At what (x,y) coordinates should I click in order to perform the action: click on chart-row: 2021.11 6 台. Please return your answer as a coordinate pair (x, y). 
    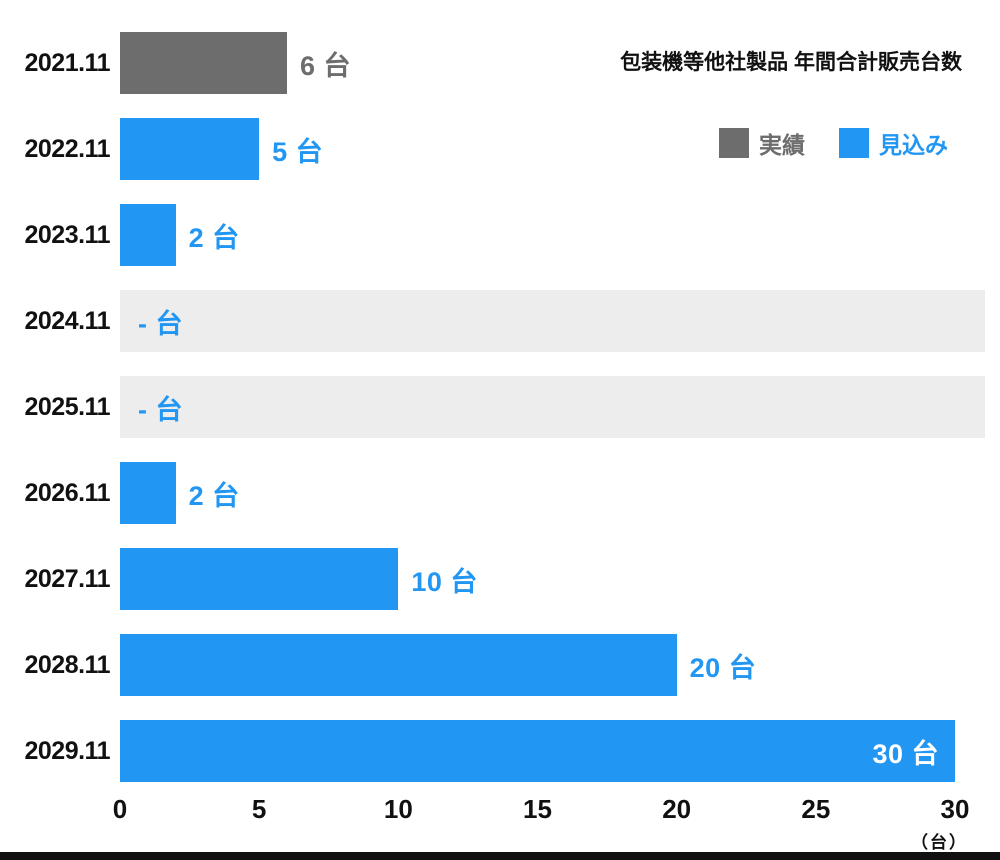
    Looking at the image, I should click on (500, 63).